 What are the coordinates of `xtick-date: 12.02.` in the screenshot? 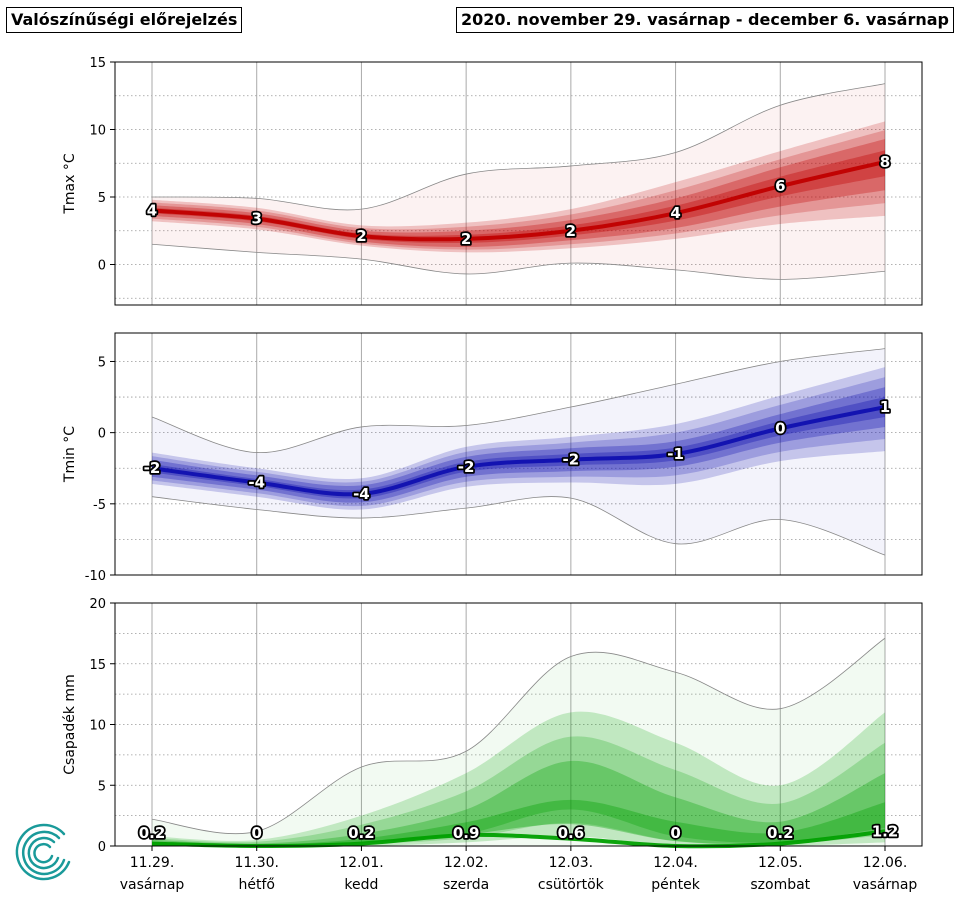 It's located at (466, 863).